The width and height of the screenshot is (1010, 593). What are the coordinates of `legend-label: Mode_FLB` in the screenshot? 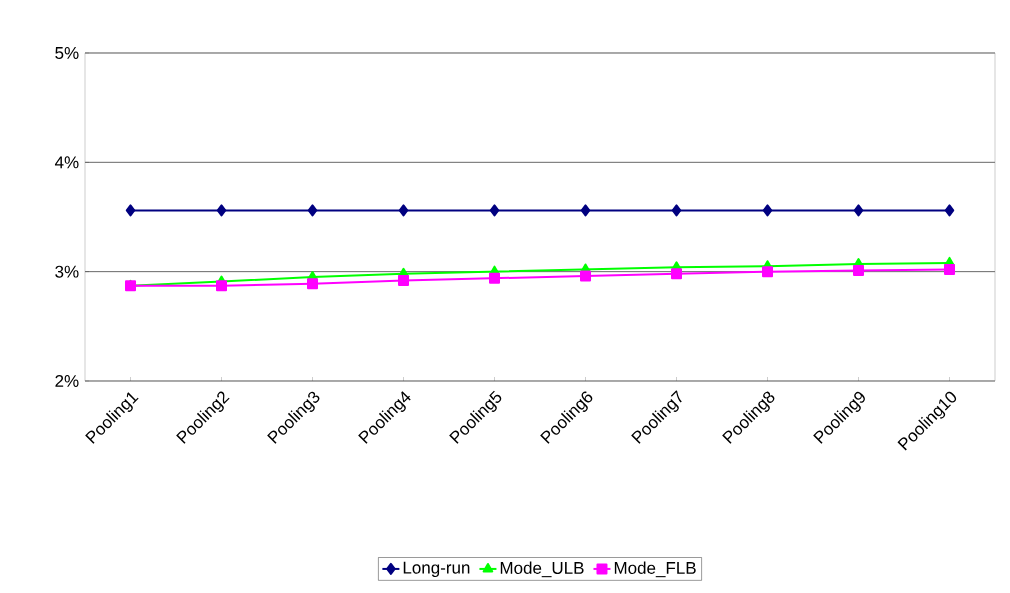 It's located at (655, 569).